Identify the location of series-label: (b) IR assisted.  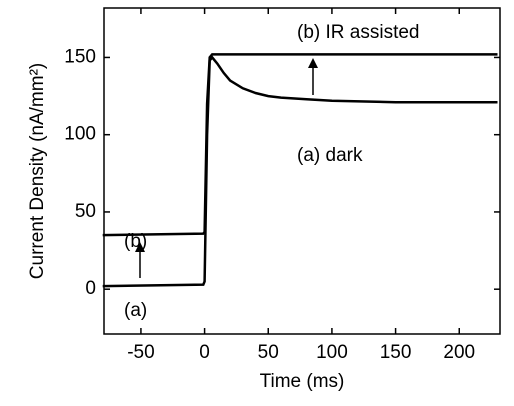
(358, 32).